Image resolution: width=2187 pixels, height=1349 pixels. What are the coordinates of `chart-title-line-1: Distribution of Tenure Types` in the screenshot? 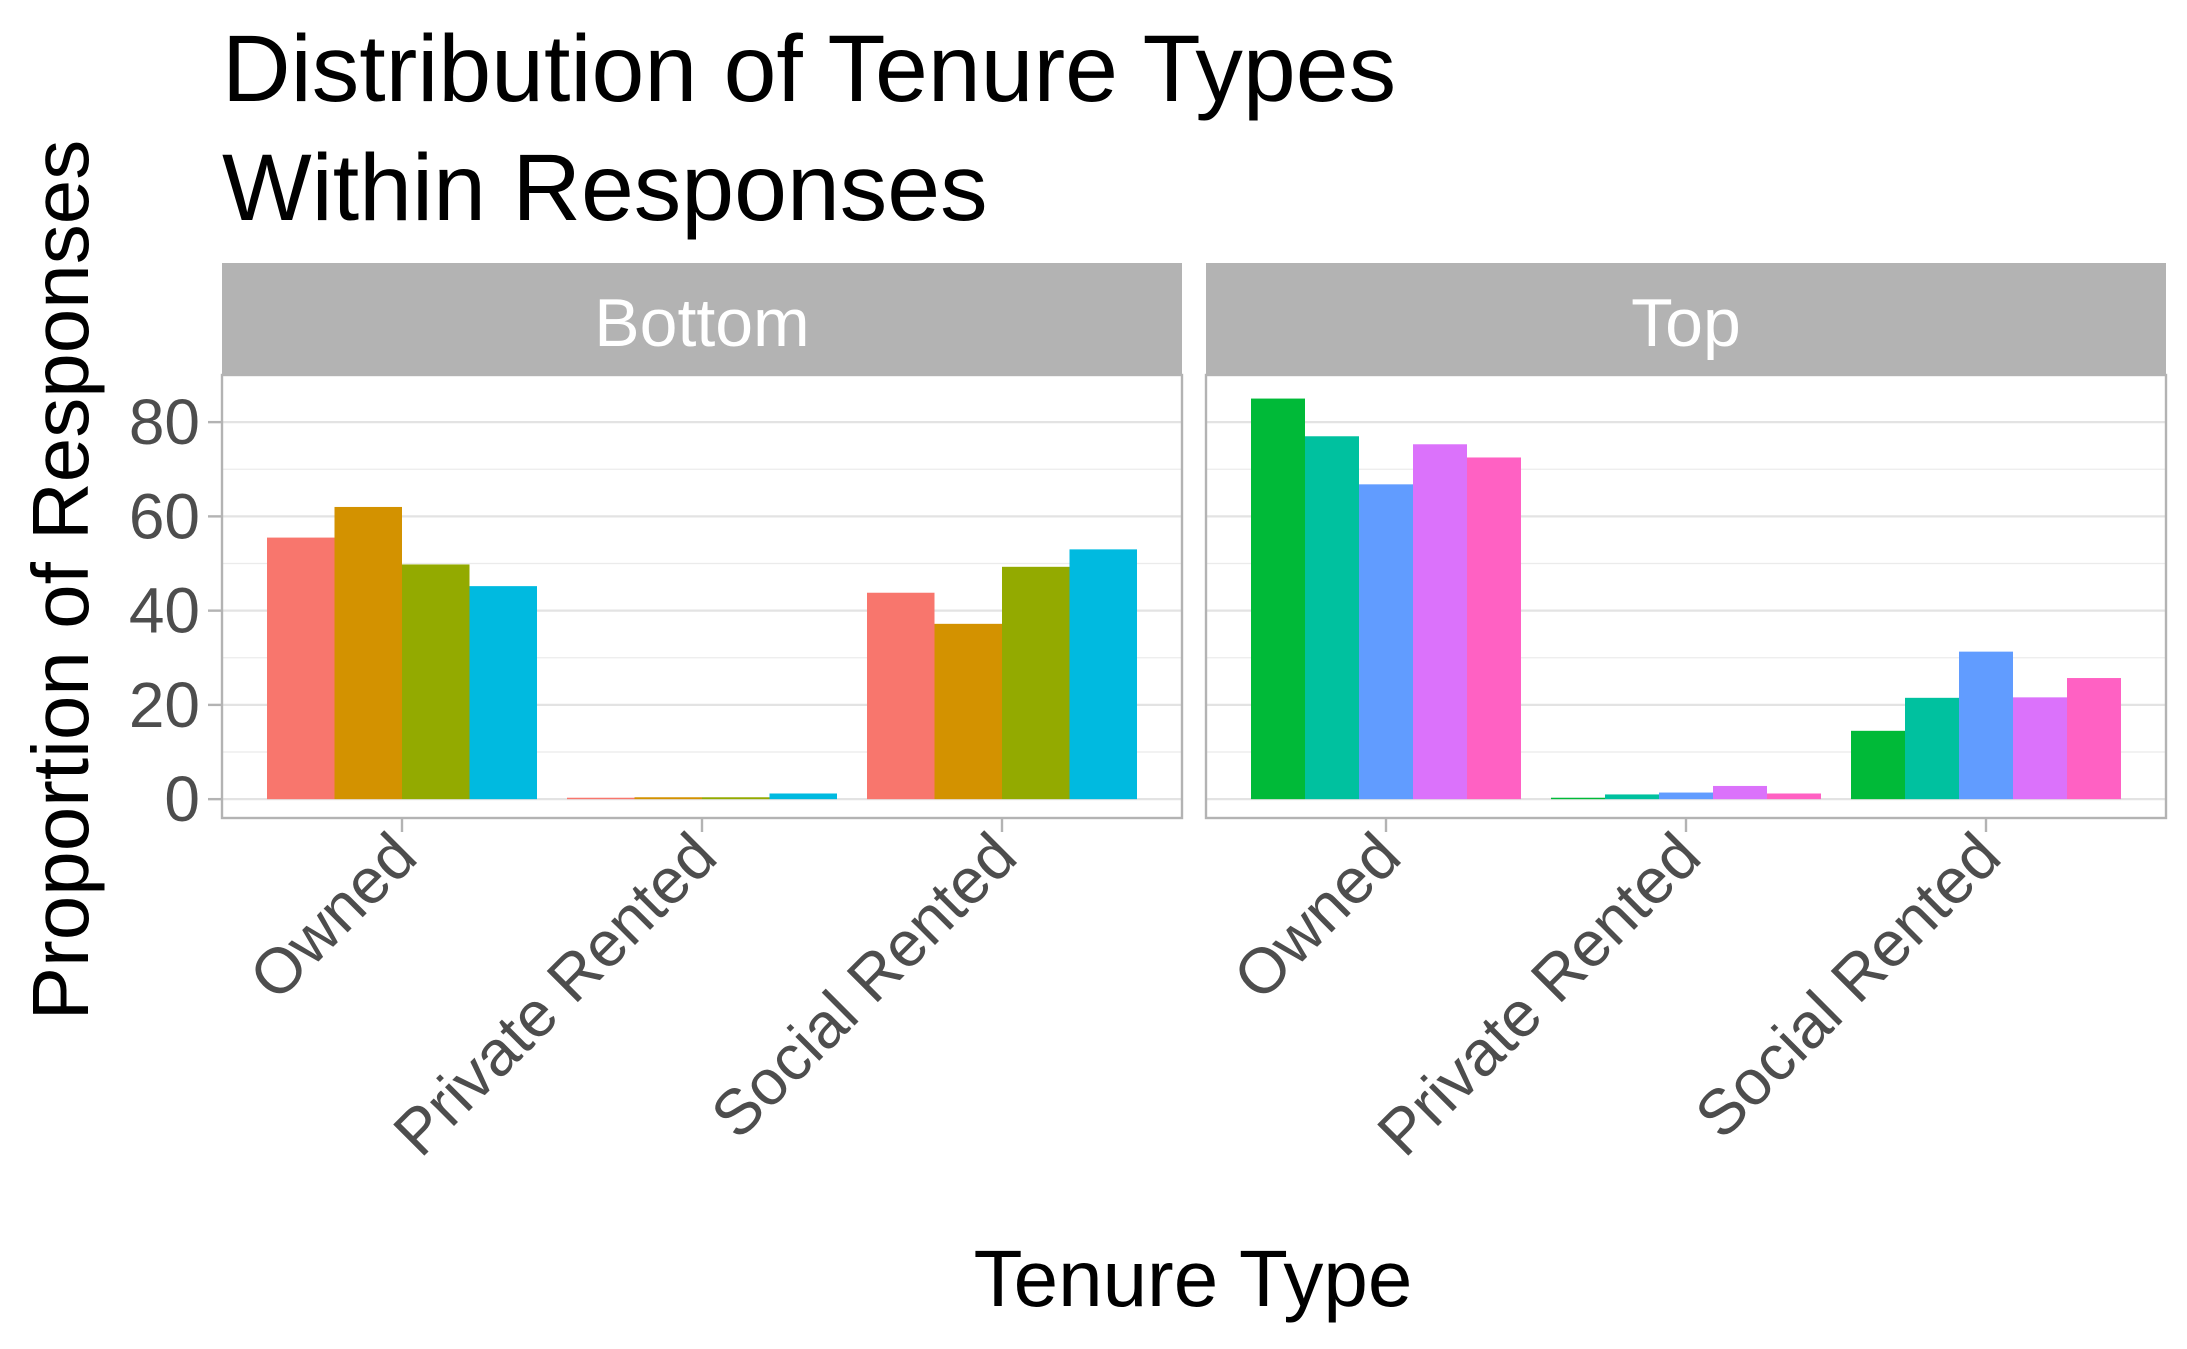 It's located at (809, 69).